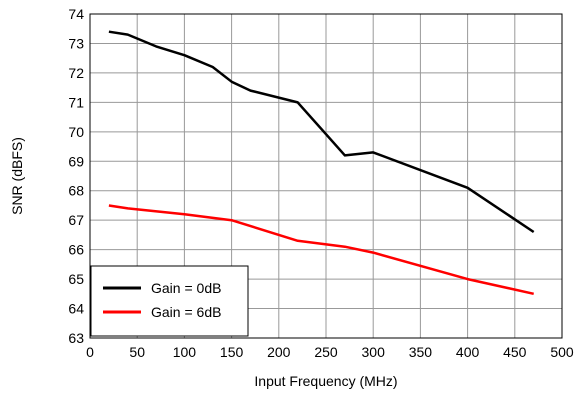 The width and height of the screenshot is (576, 396). Describe the element at coordinates (76, 279) in the screenshot. I see `y-tick-label: 65` at that location.